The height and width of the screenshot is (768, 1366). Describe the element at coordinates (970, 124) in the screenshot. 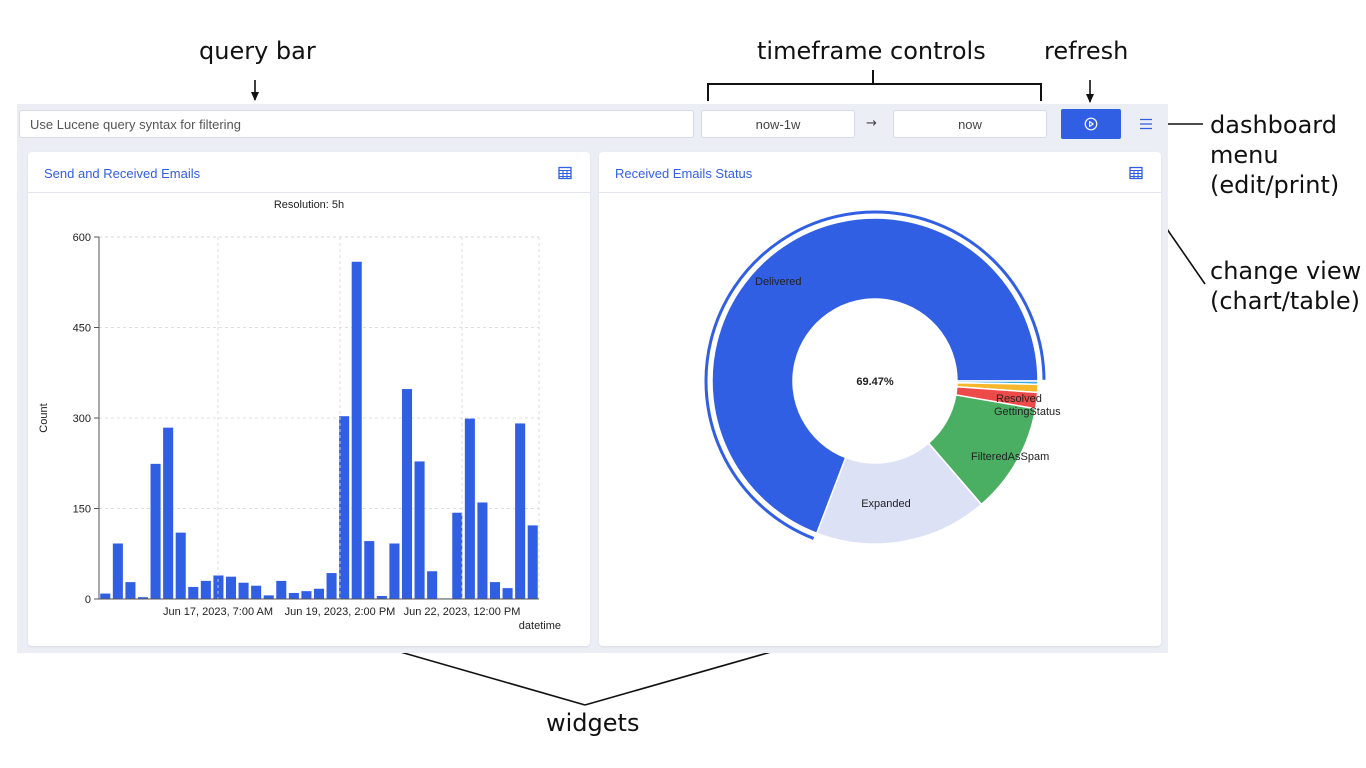

I see `timeframe-to-input` at that location.